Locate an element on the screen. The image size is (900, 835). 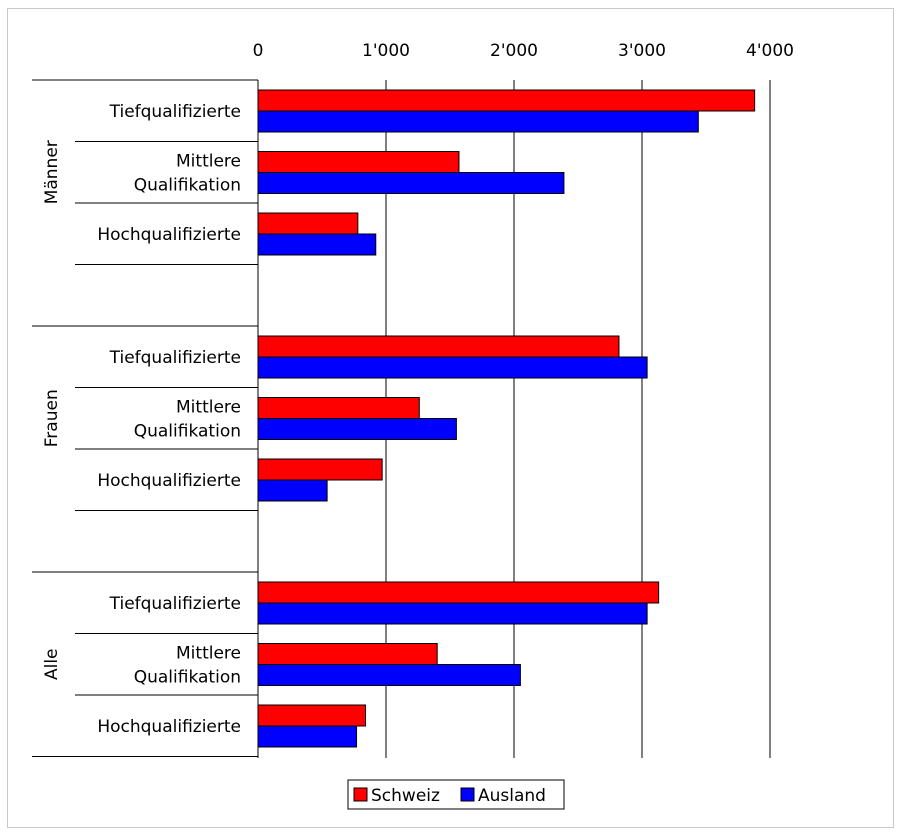
group-label: Frauen is located at coordinates (52, 418).